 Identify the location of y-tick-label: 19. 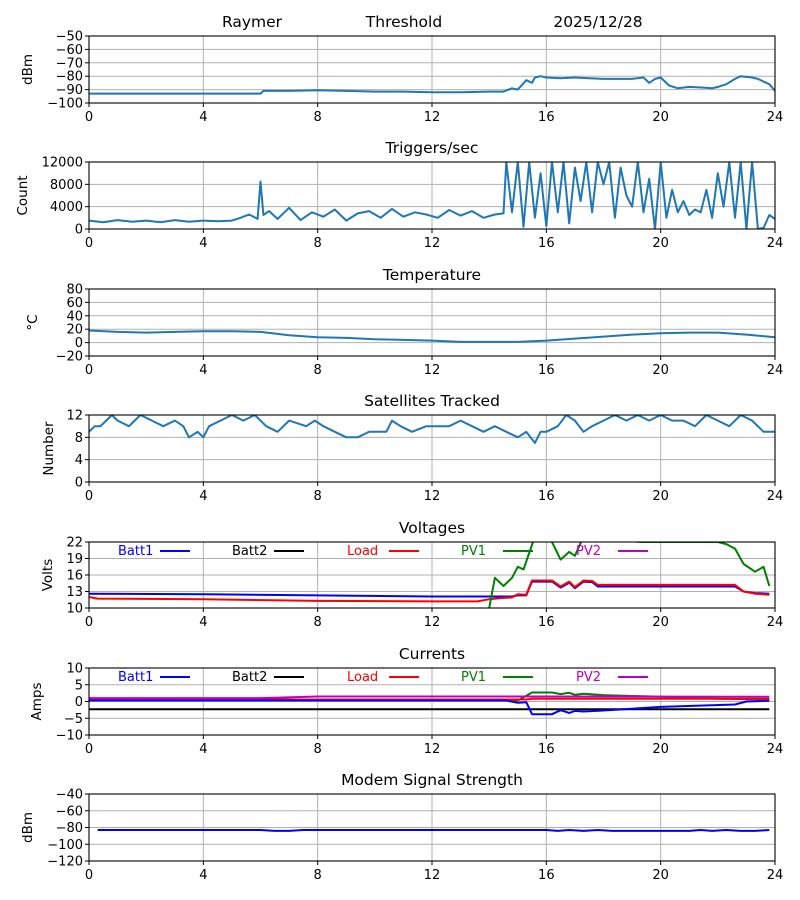
(74, 559).